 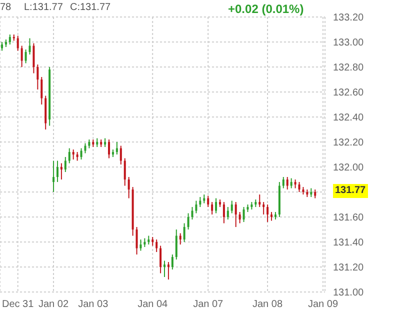 I want to click on text: L:131.77, so click(x=43, y=7).